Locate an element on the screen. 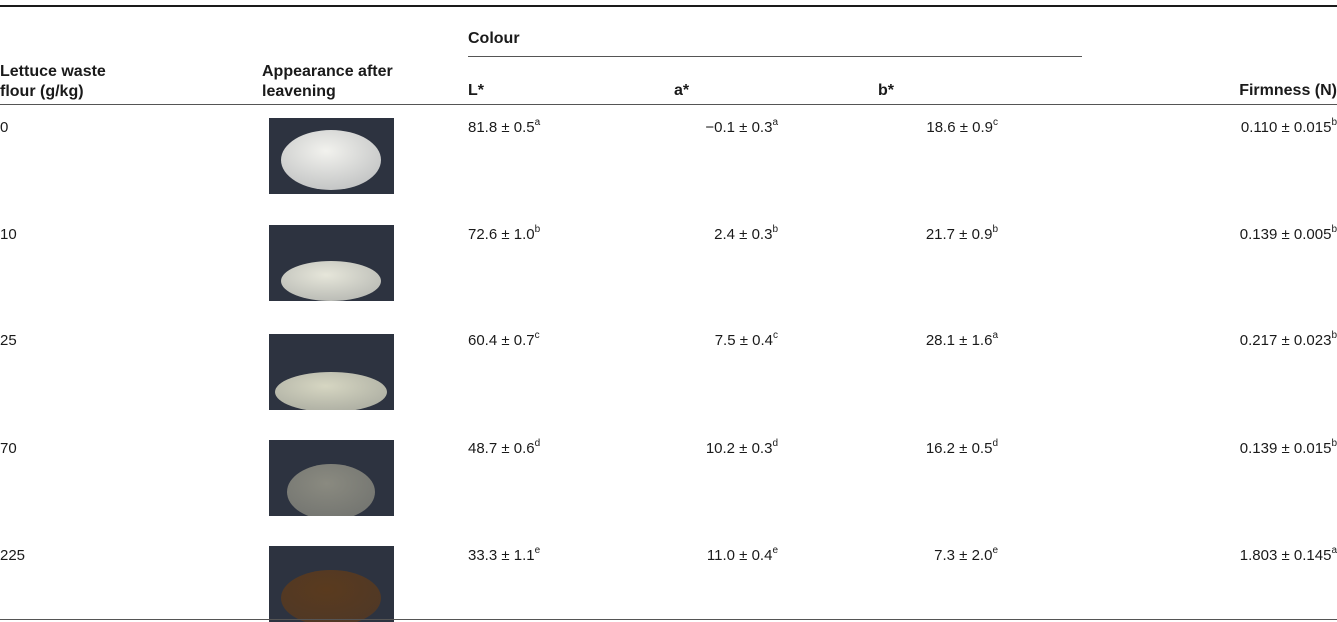 Image resolution: width=1337 pixels, height=622 pixels. header-lettuce-line2: flour (g/kg) is located at coordinates (42, 91).